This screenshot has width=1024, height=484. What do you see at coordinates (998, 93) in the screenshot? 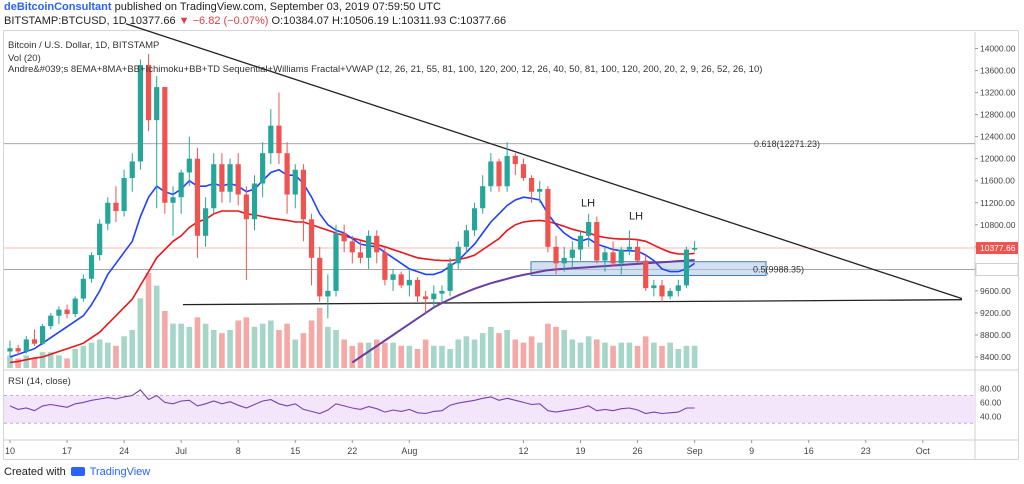
I see `price-tick-label: 13200.00` at bounding box center [998, 93].